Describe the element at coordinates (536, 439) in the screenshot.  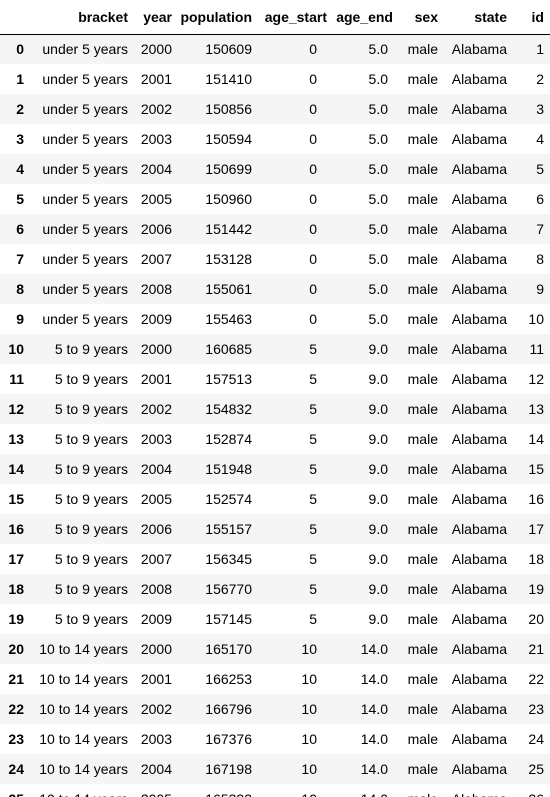
I see `cell-id: 14` at that location.